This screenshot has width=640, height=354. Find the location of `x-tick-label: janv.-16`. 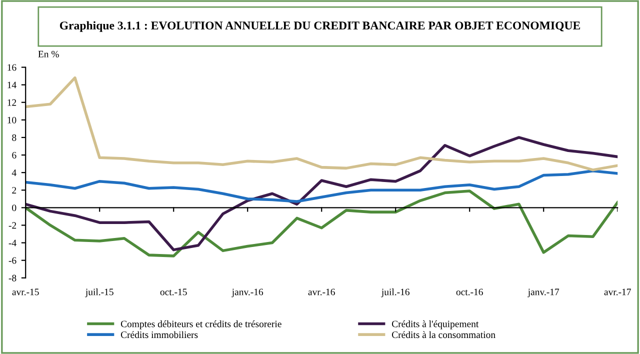

x-tick-label: janv.-16 is located at coordinates (248, 293).